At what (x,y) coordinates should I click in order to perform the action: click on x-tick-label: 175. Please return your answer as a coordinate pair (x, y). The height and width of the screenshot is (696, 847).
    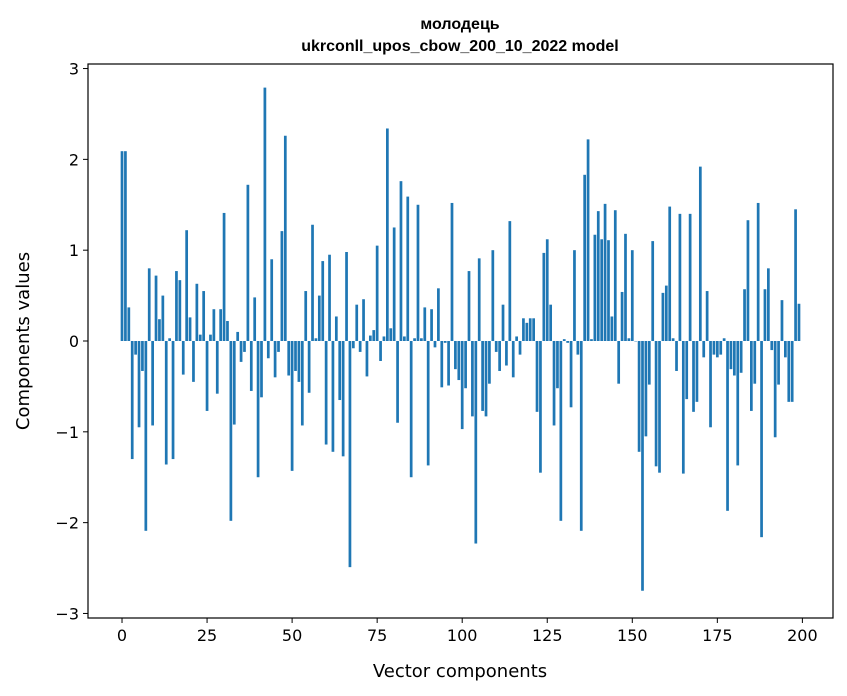
    Looking at the image, I should click on (717, 635).